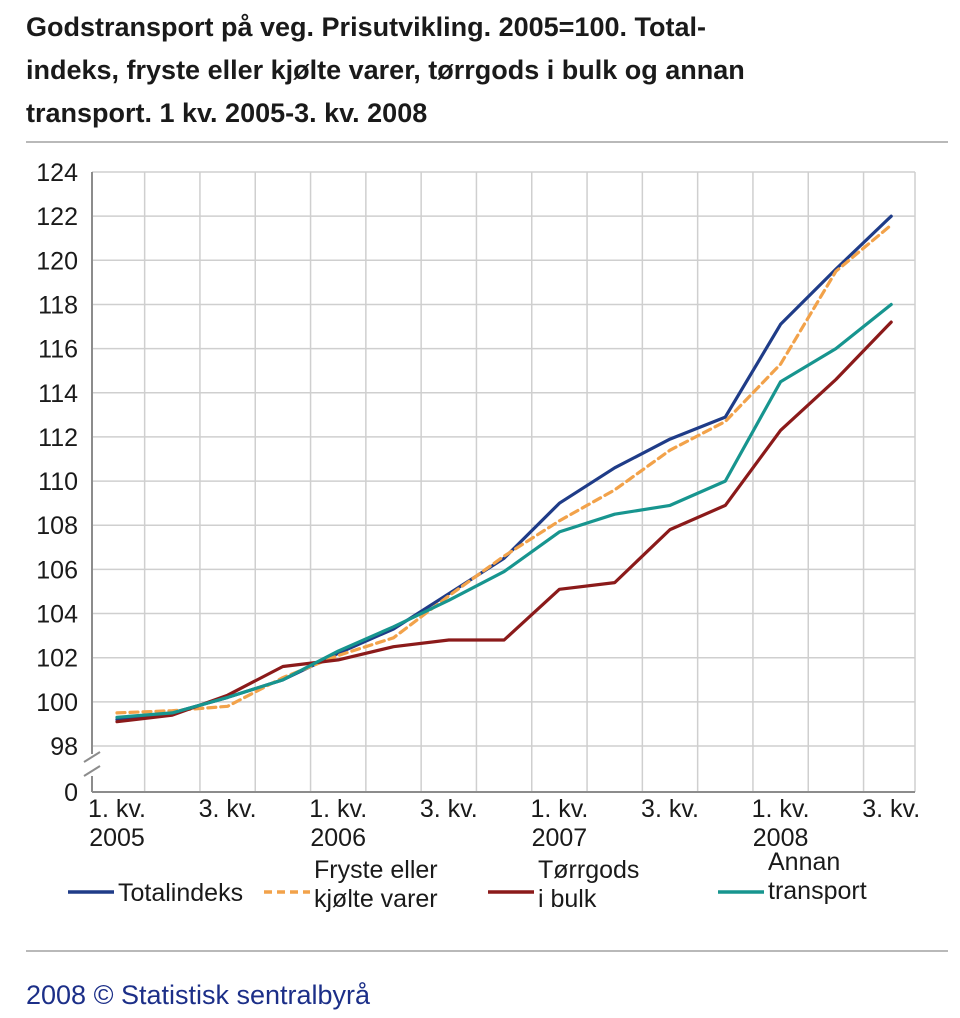  Describe the element at coordinates (227, 113) in the screenshot. I see `chart-title-line-3: transport. 1 kv. 2005-3. kv. 2008` at that location.